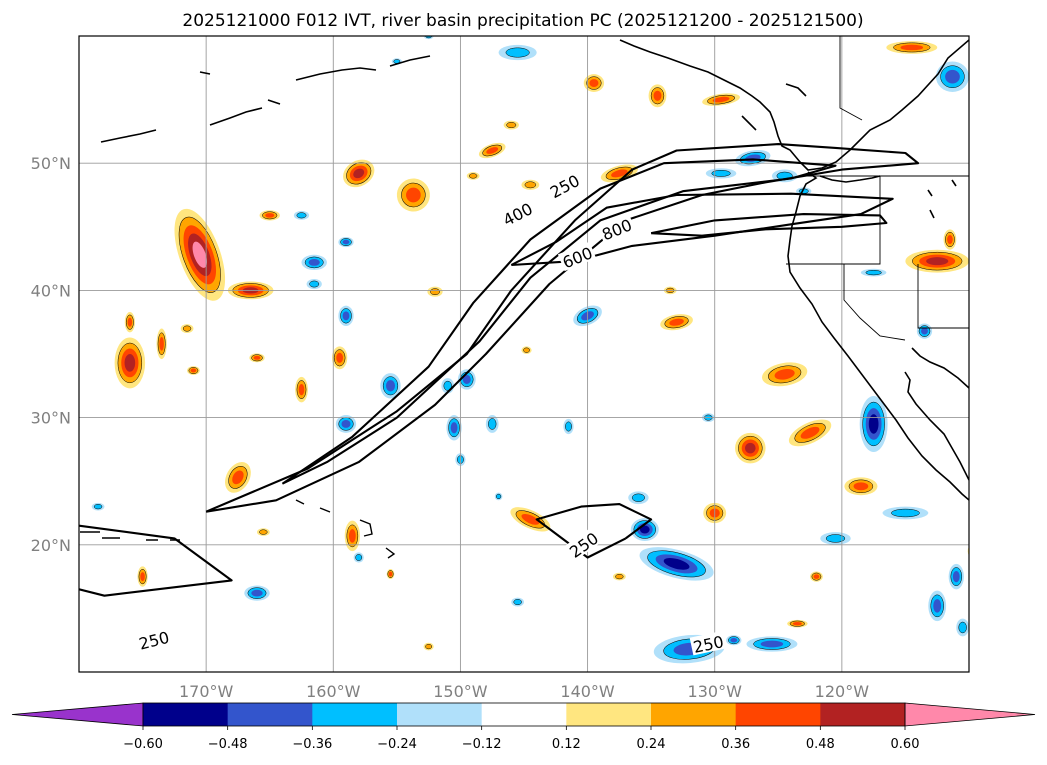 This screenshot has width=1047, height=765. I want to click on colorbar-tick-label: −0.24, so click(397, 744).